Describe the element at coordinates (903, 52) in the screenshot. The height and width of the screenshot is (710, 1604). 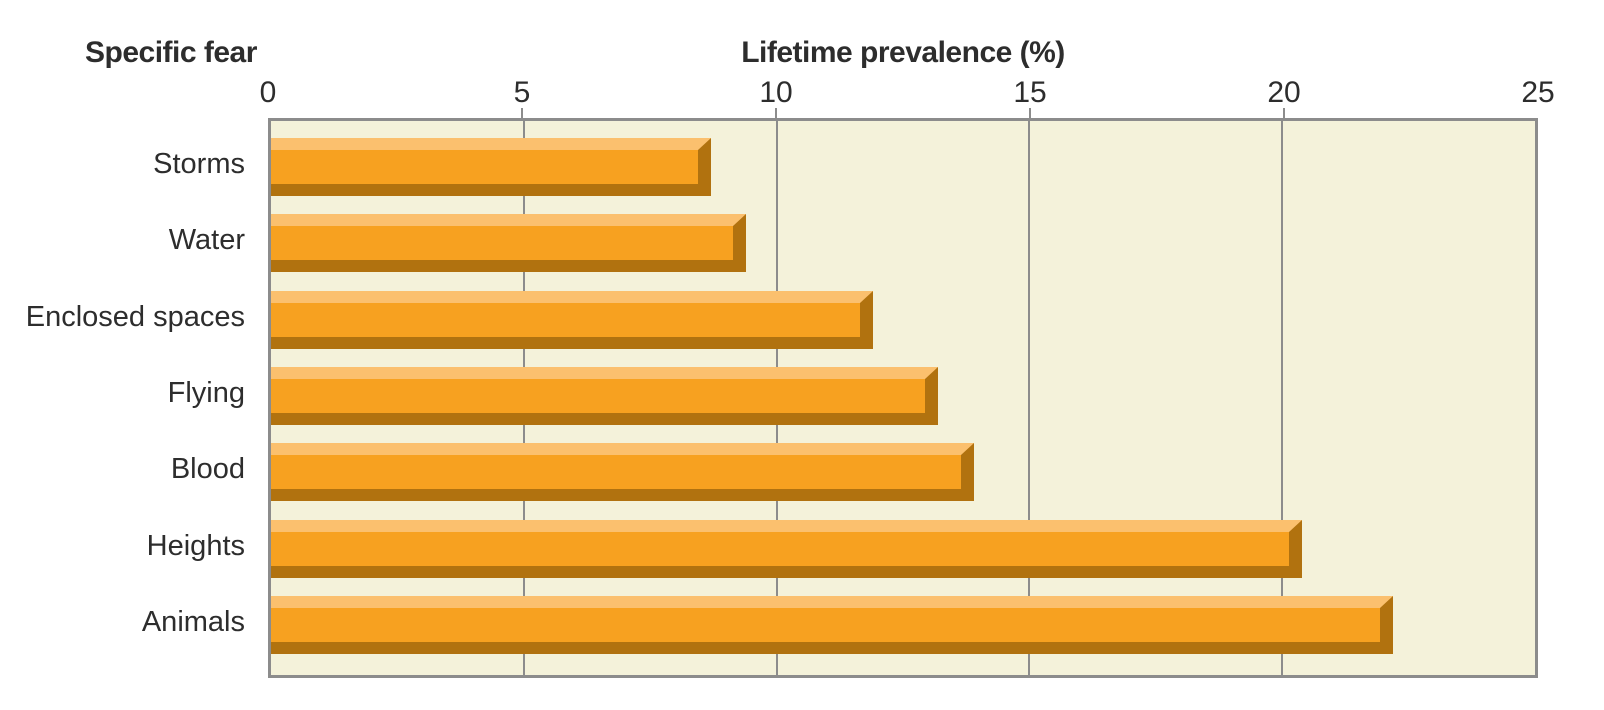
I see `x-axis-title: Lifetime prevalence (%)` at that location.